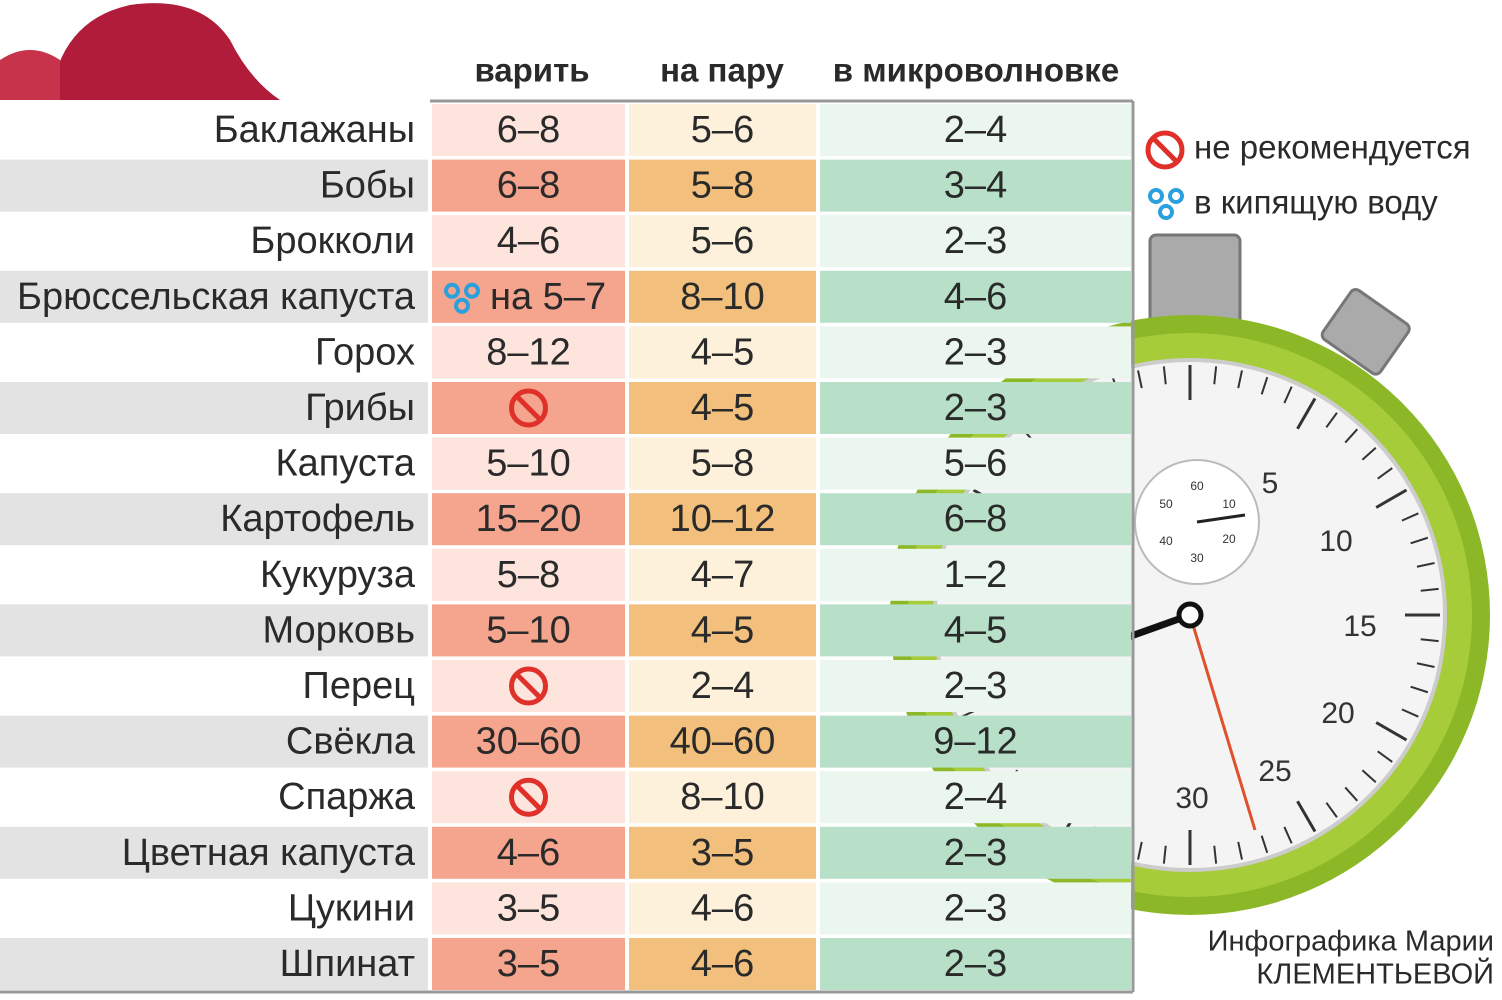 This screenshot has width=1502, height=1000. I want to click on cell-value: 40–60, so click(723, 742).